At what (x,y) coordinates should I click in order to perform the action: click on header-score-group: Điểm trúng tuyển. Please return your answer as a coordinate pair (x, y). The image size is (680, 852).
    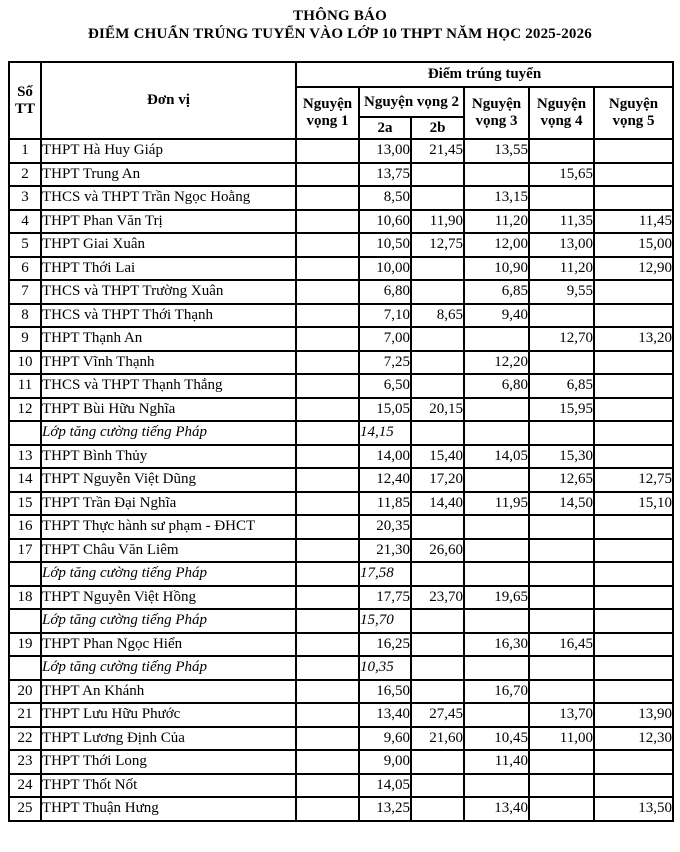
    Looking at the image, I should click on (484, 74).